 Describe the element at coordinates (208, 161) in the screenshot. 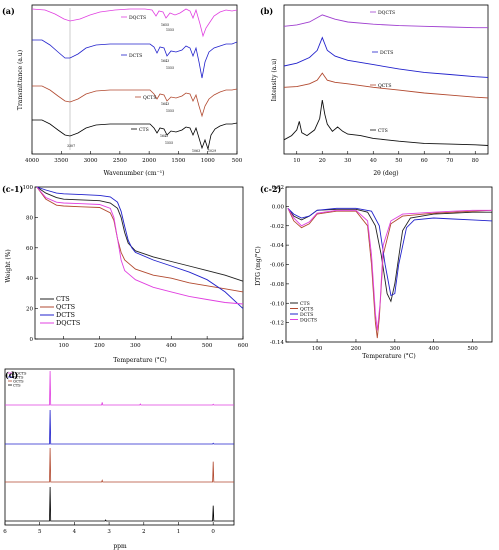

I see `x-tick-label: 1000` at that location.